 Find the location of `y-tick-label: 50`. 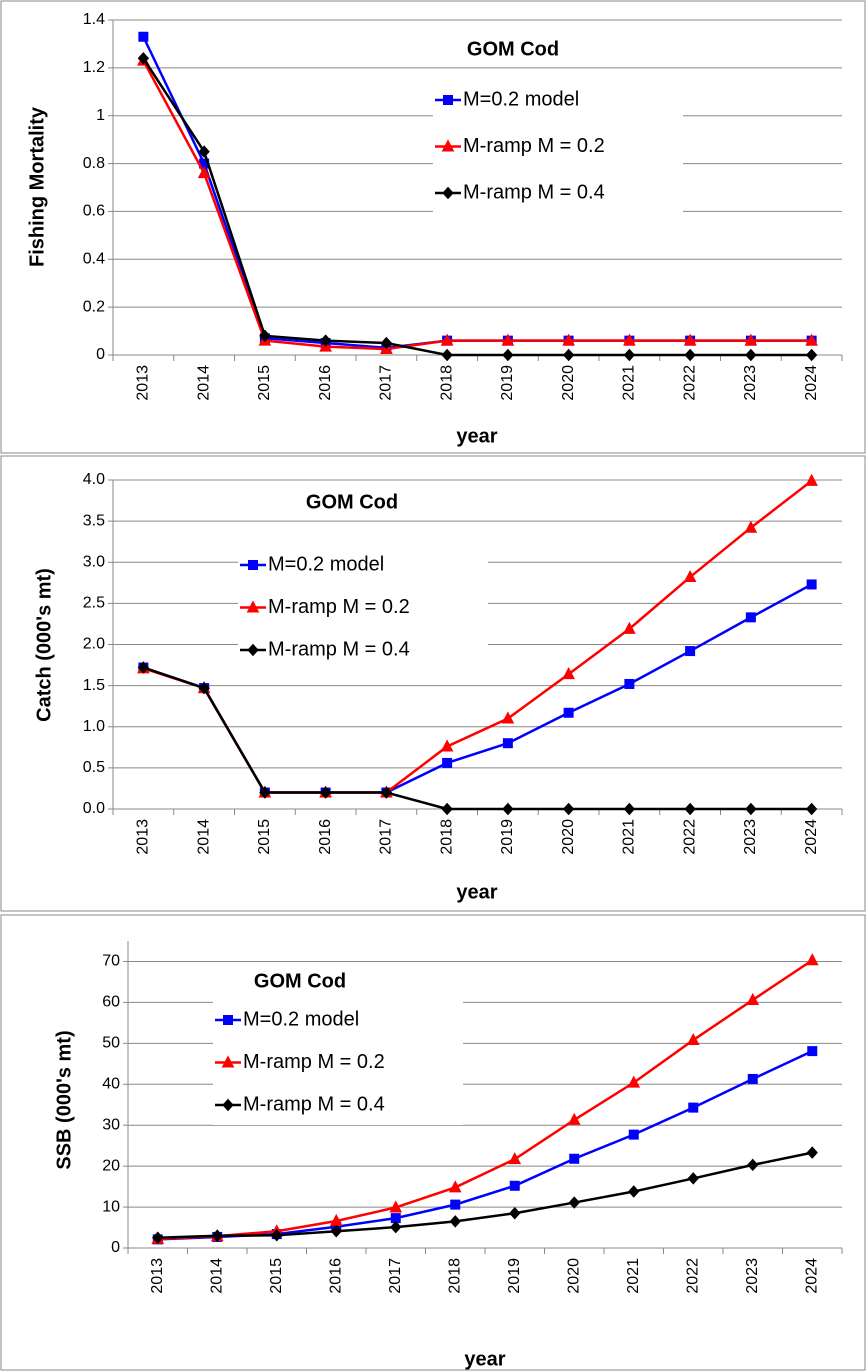

y-tick-label: 50 is located at coordinates (111, 1043).